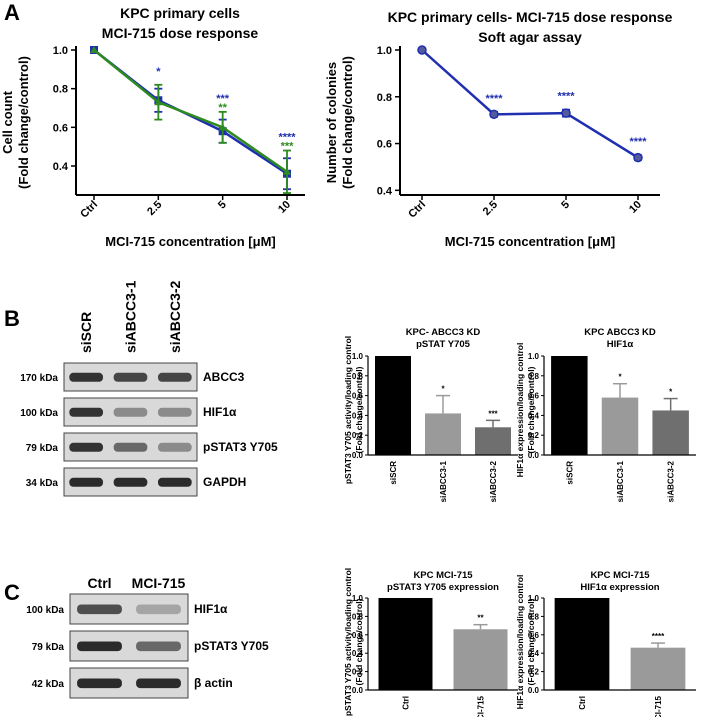 The image size is (707, 717). I want to click on chart-title: KPC- ABCC3 KD, so click(443, 332).